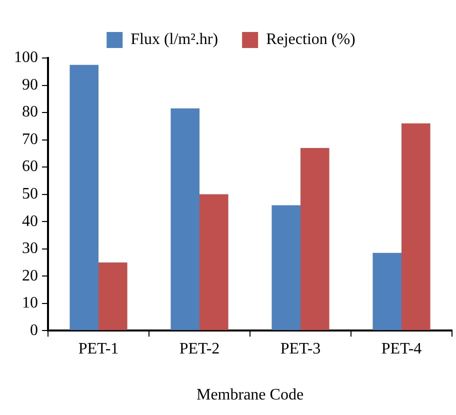  I want to click on y-tick-label: 70, so click(30, 139).